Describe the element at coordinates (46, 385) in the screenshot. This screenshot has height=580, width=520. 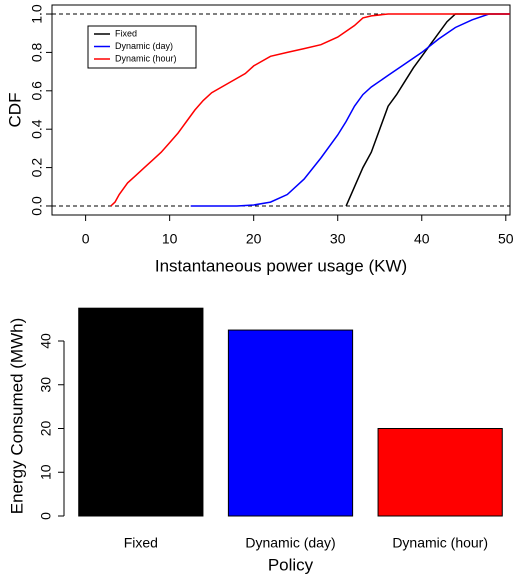
I see `y-tick-label: 30` at that location.